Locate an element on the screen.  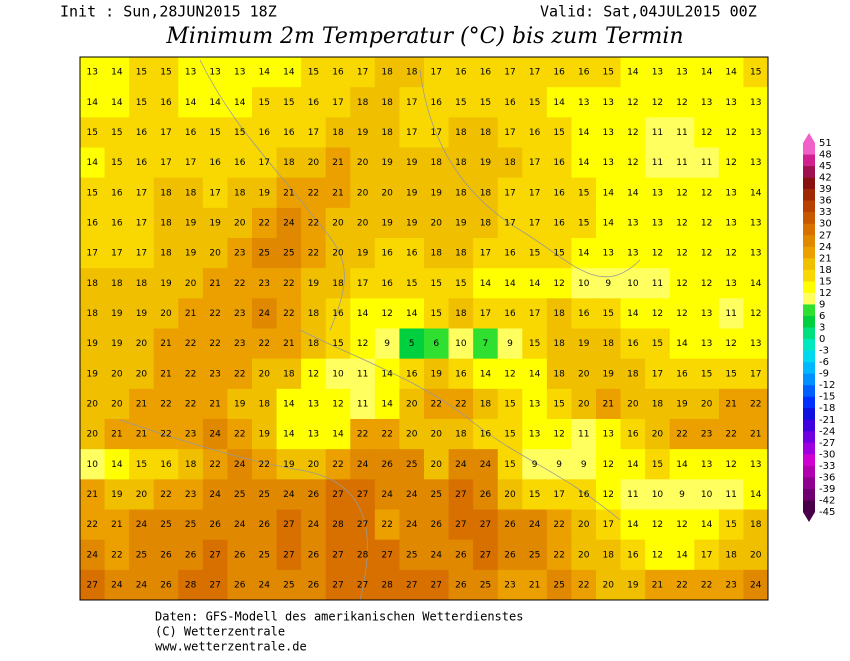
temperature-label: 27 is located at coordinates (362, 585).